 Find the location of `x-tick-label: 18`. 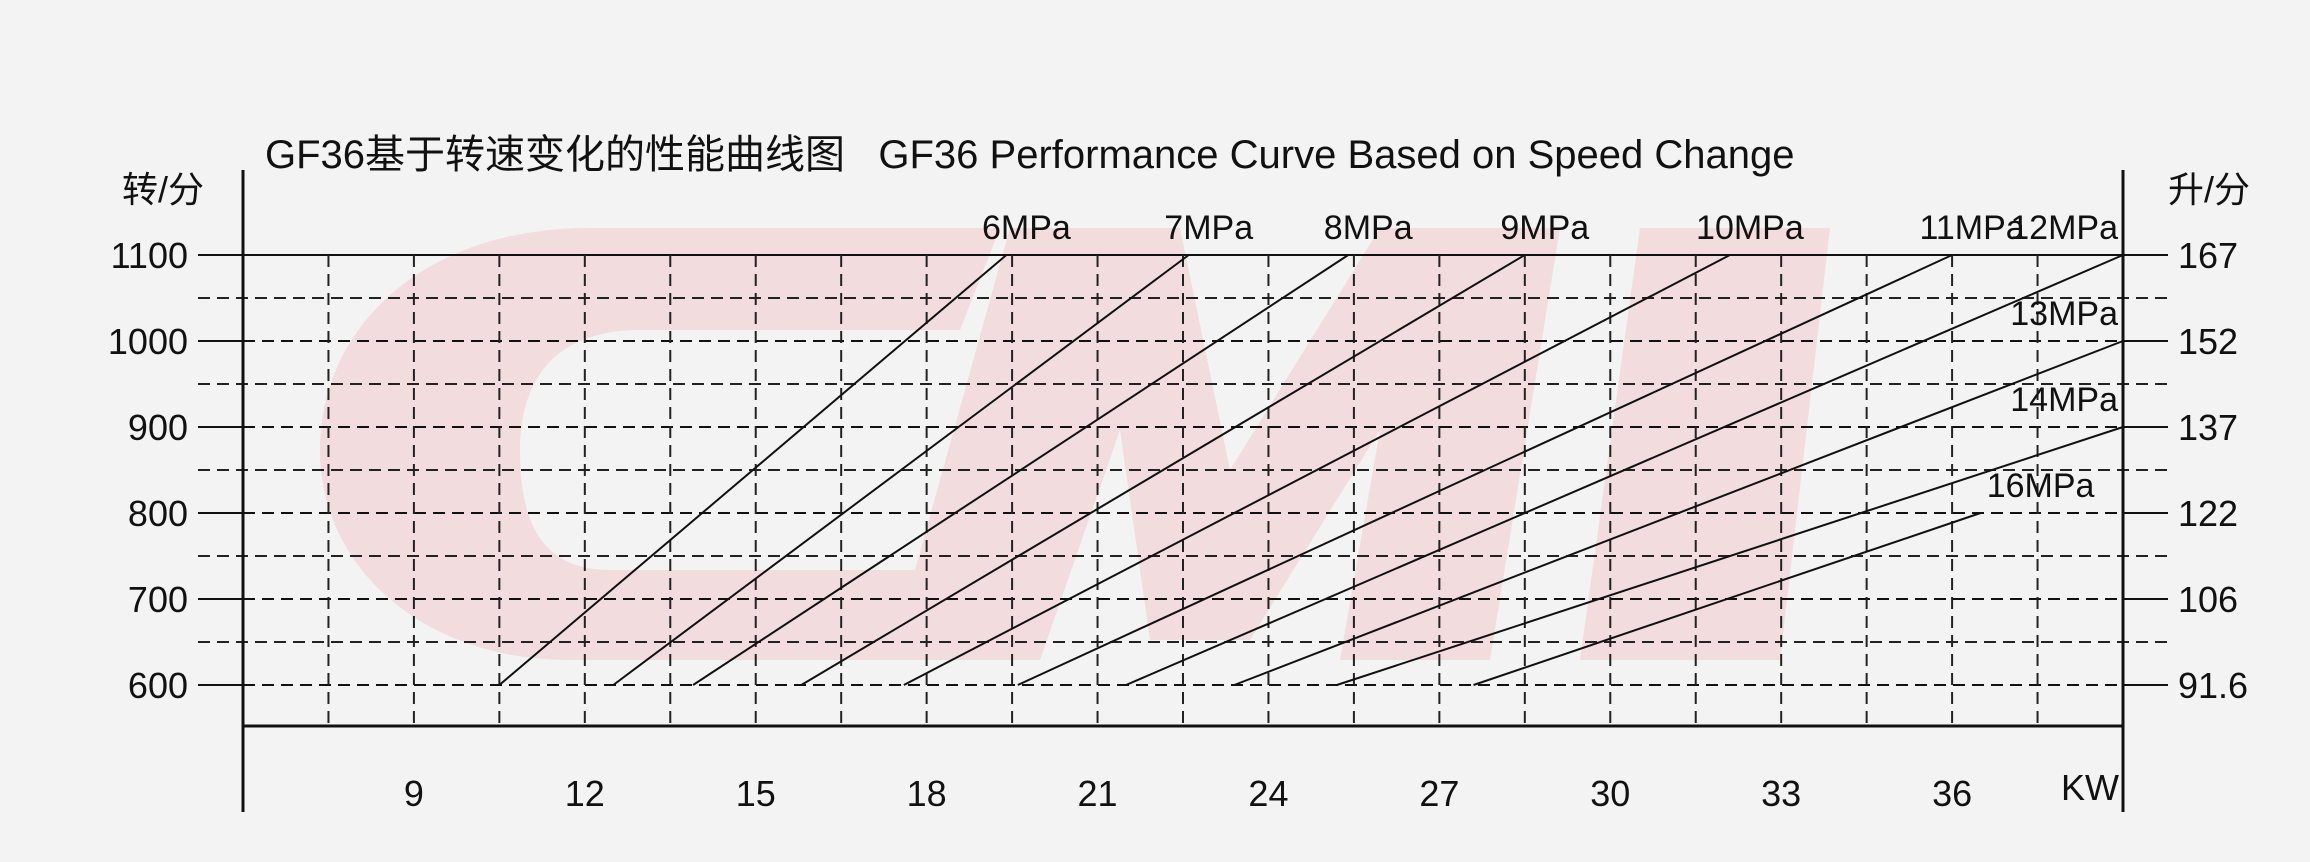

x-tick-label: 18 is located at coordinates (927, 793).